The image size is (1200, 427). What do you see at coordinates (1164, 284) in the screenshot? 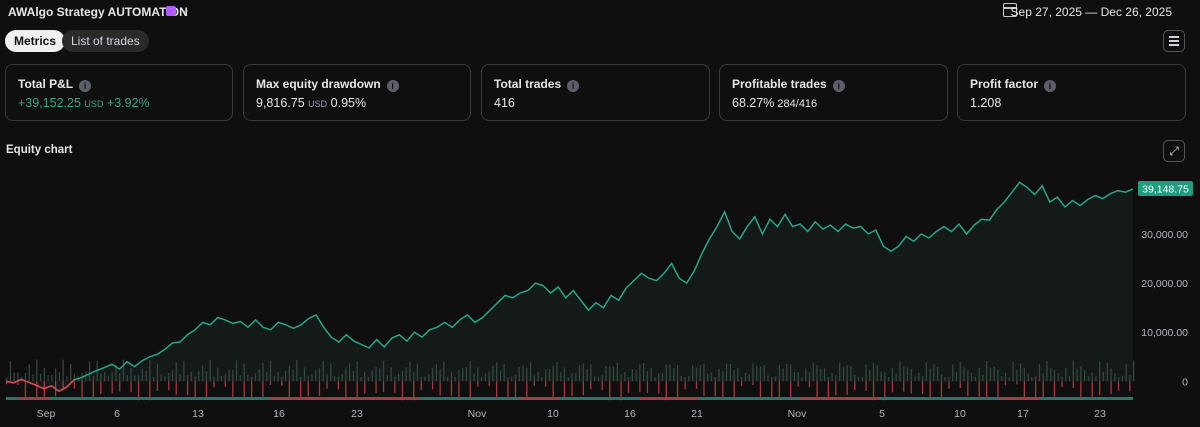
I see `y-tick-label: 20,000.00` at bounding box center [1164, 284].